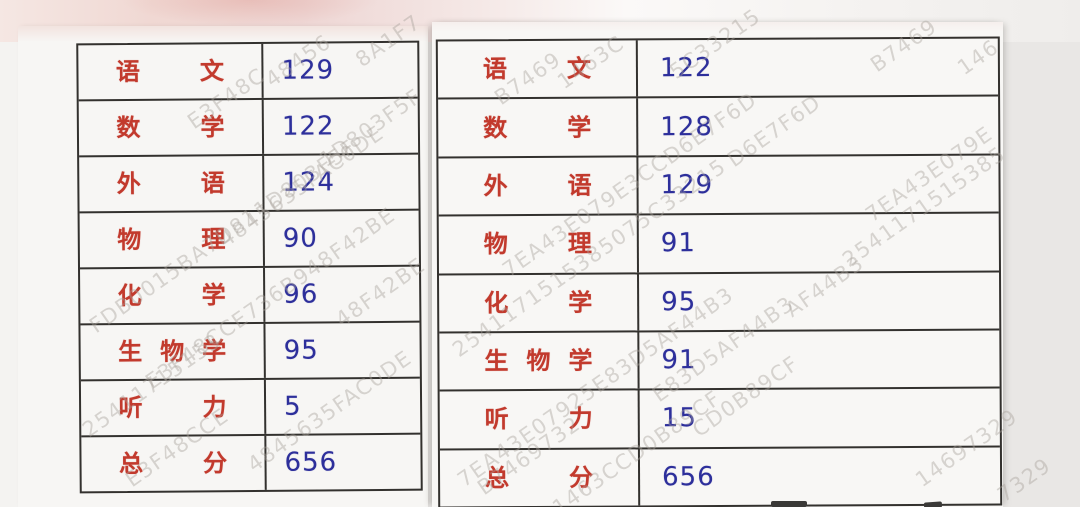  Describe the element at coordinates (679, 418) in the screenshot. I see `score-cell: 15` at that location.